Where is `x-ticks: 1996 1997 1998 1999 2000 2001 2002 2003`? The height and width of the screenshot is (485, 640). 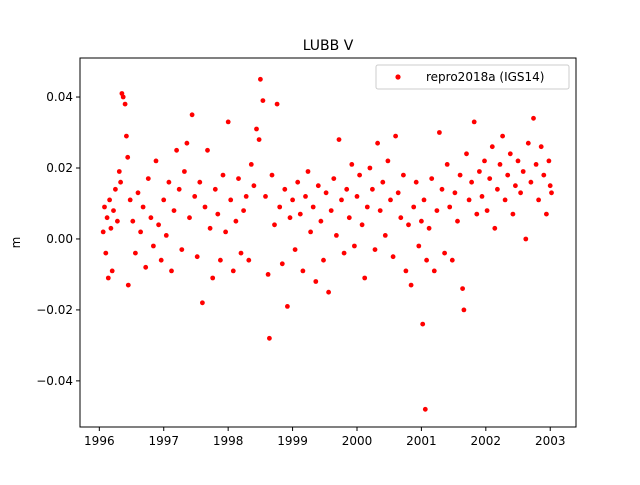 x-ticks: 1996 1997 1998 1999 2000 2001 2002 2003 is located at coordinates (325, 437).